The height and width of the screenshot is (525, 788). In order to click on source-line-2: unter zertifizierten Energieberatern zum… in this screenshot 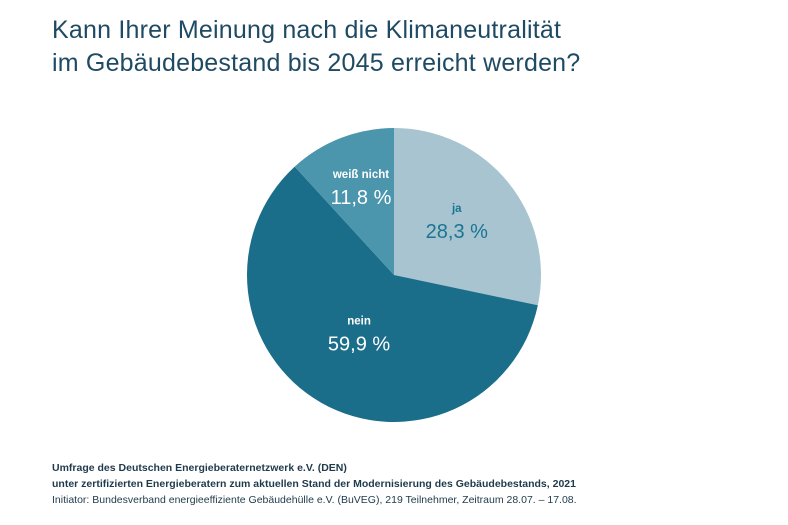, I will do `click(314, 484)`.